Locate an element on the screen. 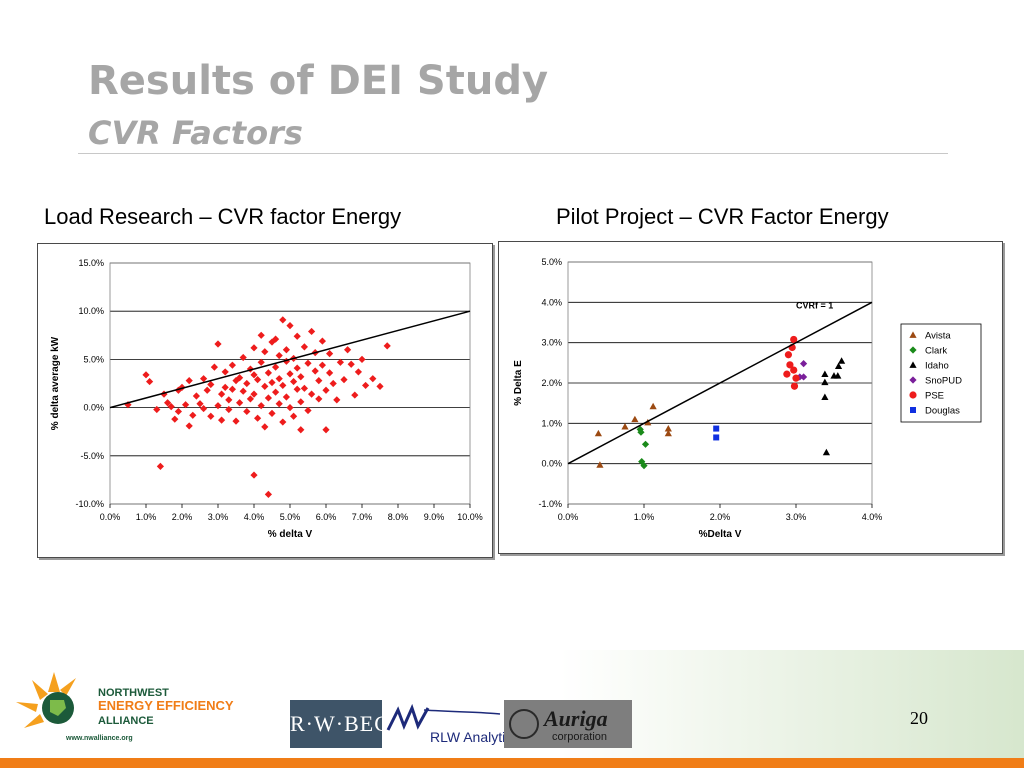 This screenshot has width=1024, height=768. x-tick-label: 9.0% is located at coordinates (434, 517).